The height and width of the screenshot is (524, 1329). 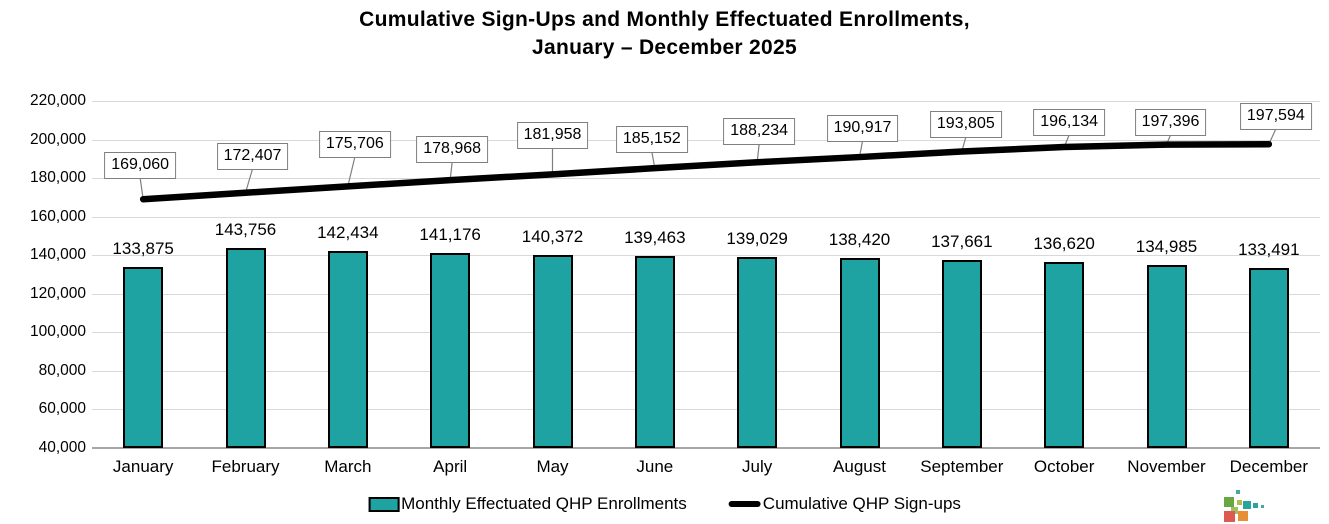 I want to click on line-value-callout: 185,152, so click(x=651, y=139).